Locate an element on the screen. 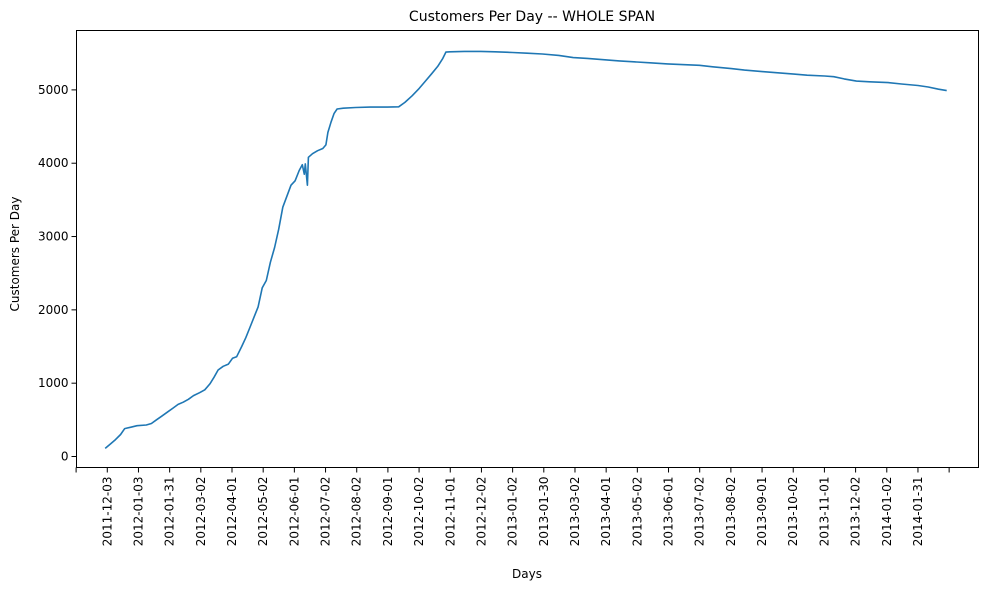 Image resolution: width=989 pixels, height=590 pixels. x-tick-label: 2013-06-01 is located at coordinates (669, 512).